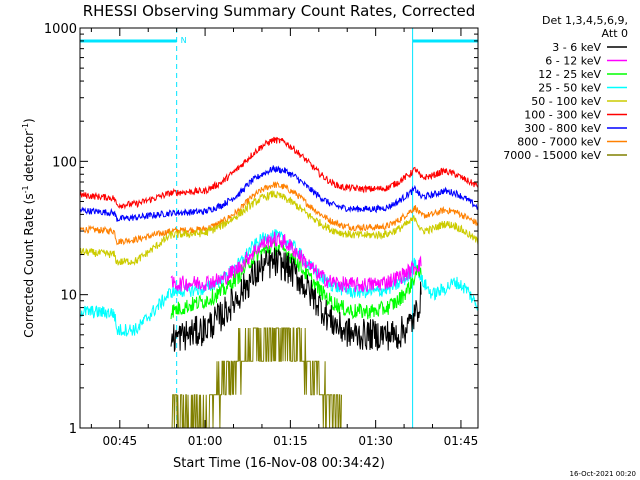 The width and height of the screenshot is (640, 480). I want to click on legend-header-line-1: Det 1,3,4,5,6,9,, so click(585, 20).